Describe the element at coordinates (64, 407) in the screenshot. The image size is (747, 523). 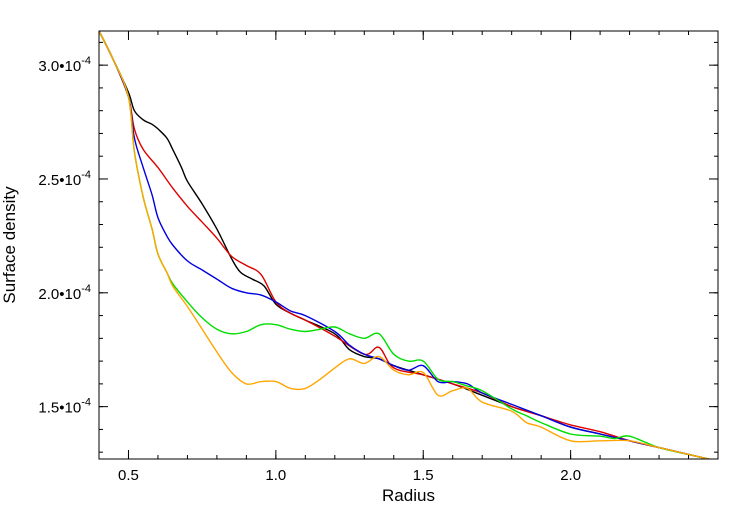
I see `y-tick-label: 1.5•10-4` at that location.